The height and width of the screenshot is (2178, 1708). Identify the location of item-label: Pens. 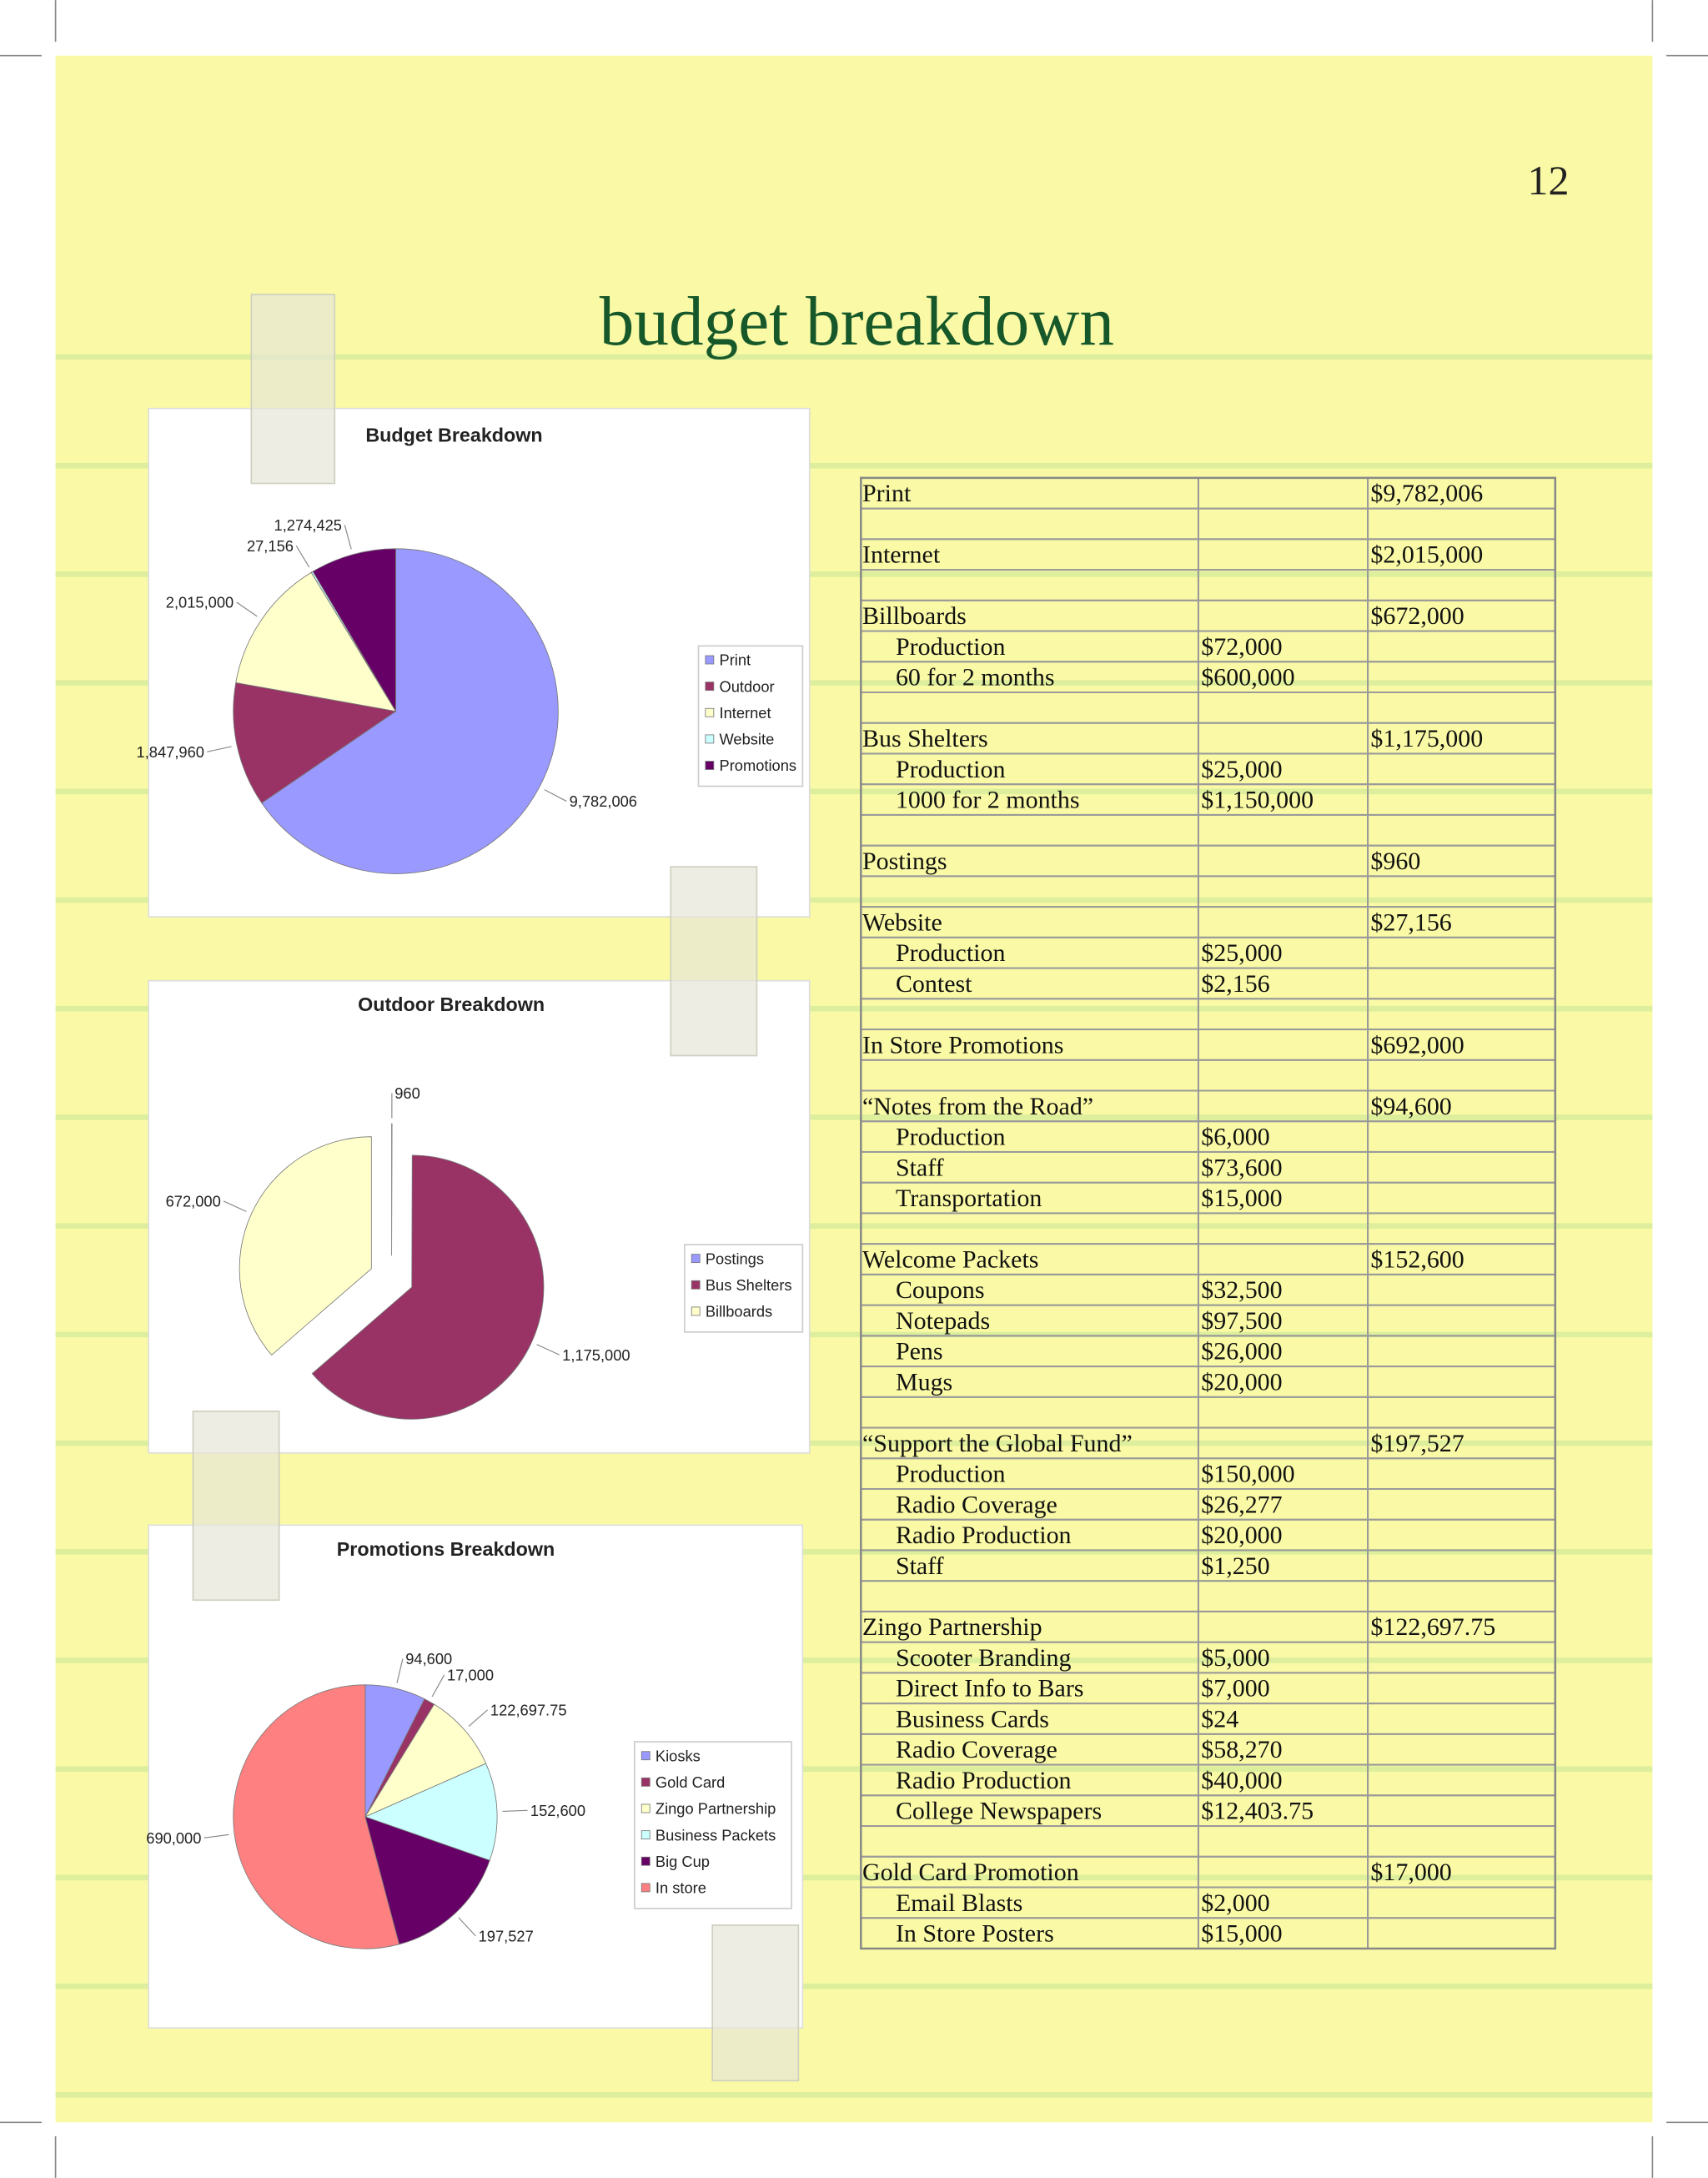
(919, 1352).